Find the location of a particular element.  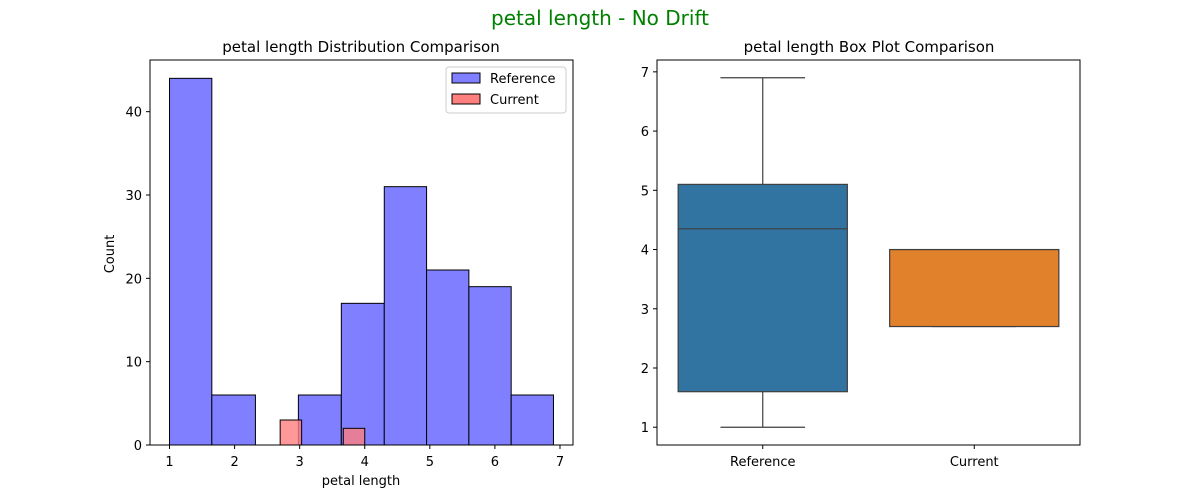

figure-suptitle: petal length - No Drift is located at coordinates (600, 18).